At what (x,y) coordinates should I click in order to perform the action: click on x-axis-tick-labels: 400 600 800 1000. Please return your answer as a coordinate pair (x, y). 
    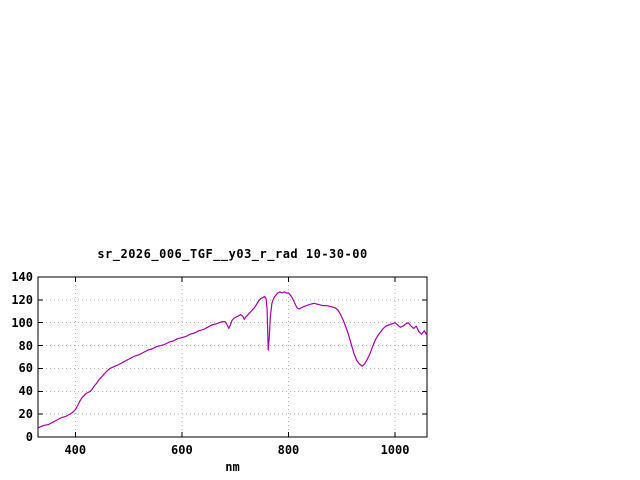
    Looking at the image, I should click on (320, 451).